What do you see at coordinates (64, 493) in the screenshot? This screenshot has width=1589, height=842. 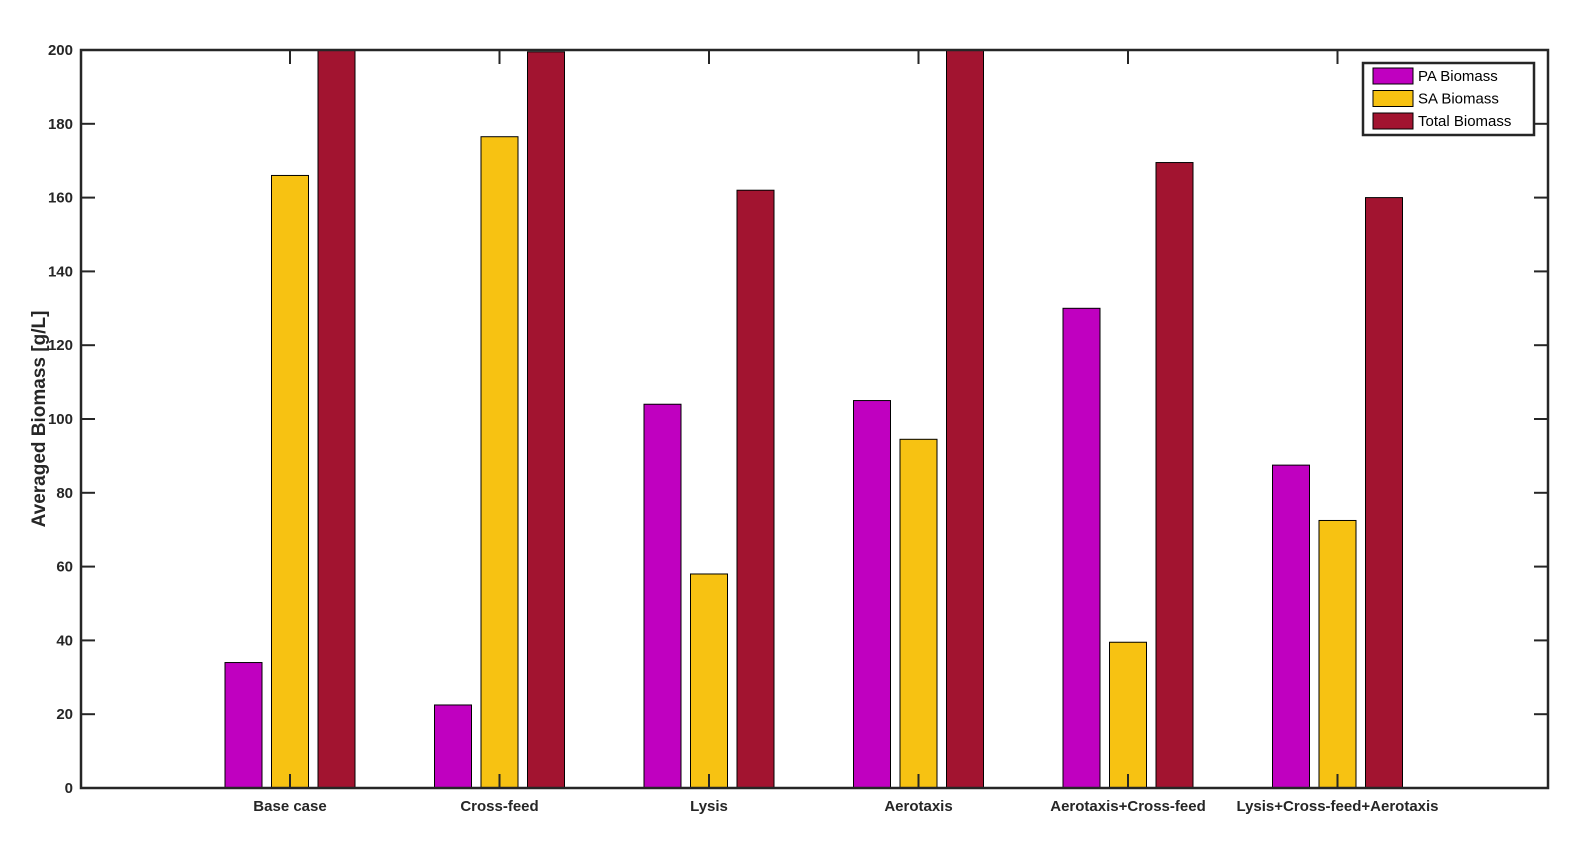 I see `y-tick-label: 80` at bounding box center [64, 493].